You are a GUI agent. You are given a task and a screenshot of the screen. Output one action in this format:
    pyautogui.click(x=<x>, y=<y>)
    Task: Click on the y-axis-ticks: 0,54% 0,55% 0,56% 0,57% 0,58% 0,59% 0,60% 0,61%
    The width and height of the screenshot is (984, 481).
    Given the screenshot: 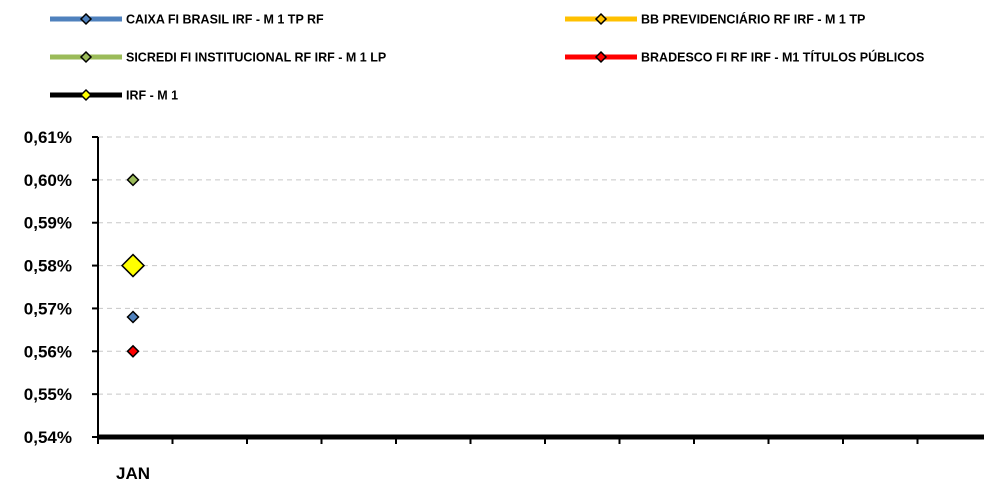 What is the action you would take?
    pyautogui.click(x=61, y=287)
    